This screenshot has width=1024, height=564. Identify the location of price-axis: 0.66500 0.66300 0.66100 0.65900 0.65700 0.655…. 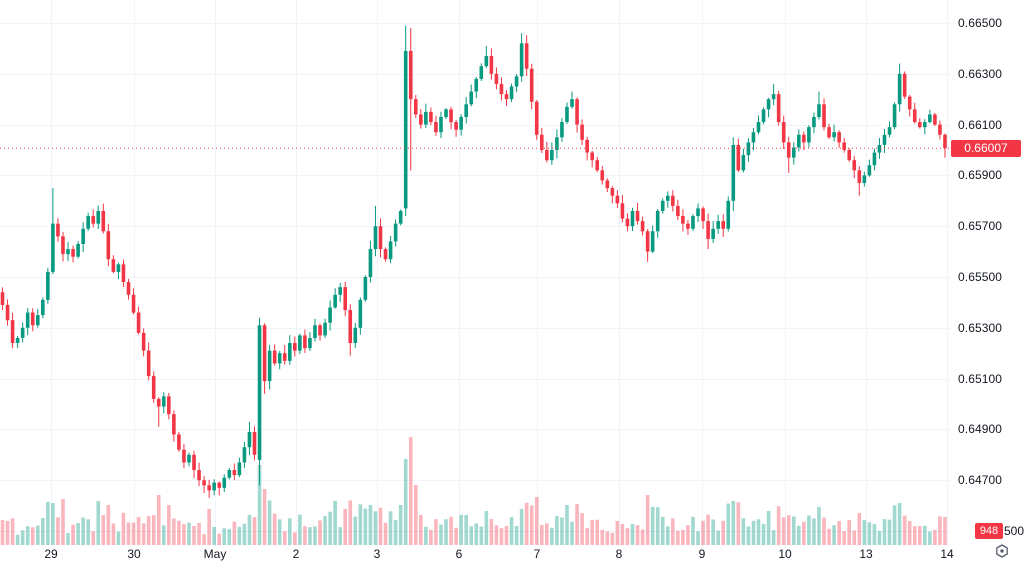
(987, 273).